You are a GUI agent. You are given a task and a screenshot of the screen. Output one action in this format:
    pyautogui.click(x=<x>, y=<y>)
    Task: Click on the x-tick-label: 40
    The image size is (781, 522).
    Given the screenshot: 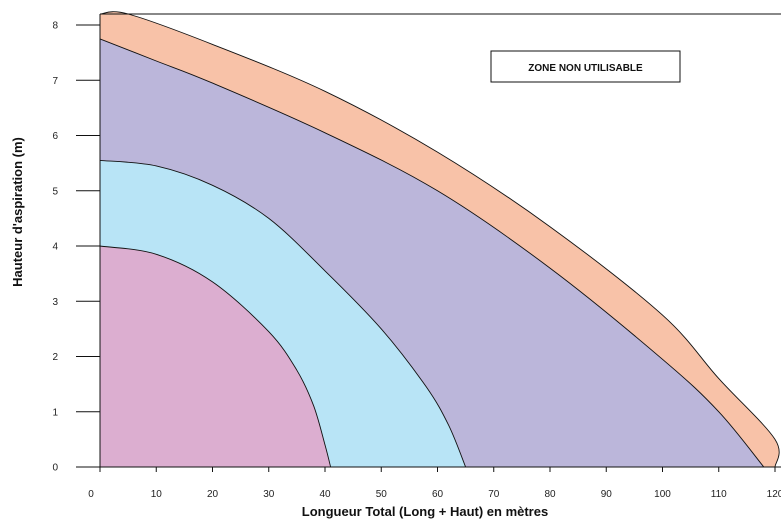 What is the action you would take?
    pyautogui.click(x=325, y=494)
    